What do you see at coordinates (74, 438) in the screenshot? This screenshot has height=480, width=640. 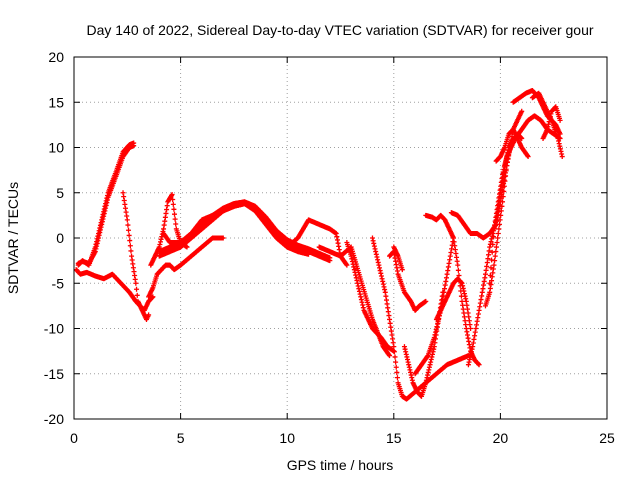 I see `x-tick-label: 0` at bounding box center [74, 438].